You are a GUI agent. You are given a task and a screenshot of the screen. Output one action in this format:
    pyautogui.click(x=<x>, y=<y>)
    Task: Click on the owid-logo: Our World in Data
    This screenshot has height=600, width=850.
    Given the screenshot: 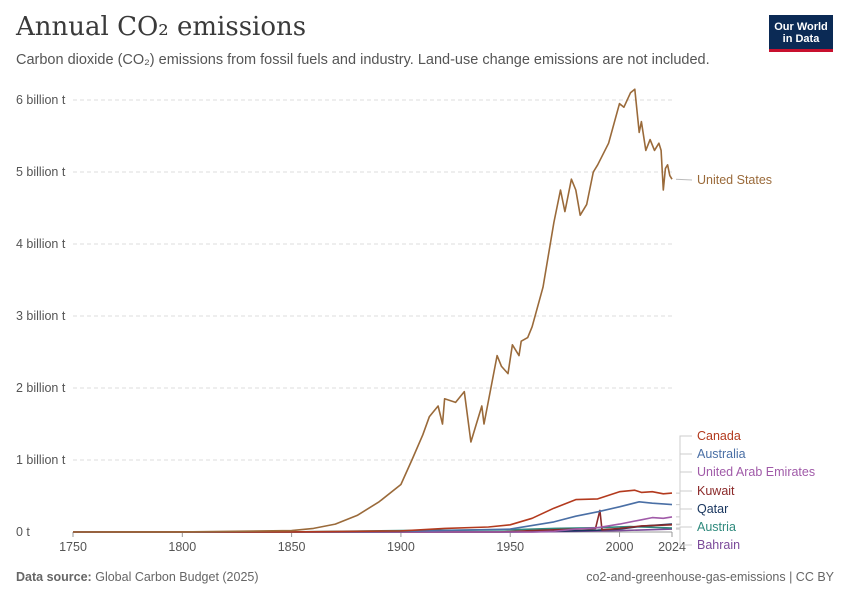 What is the action you would take?
    pyautogui.click(x=801, y=33)
    